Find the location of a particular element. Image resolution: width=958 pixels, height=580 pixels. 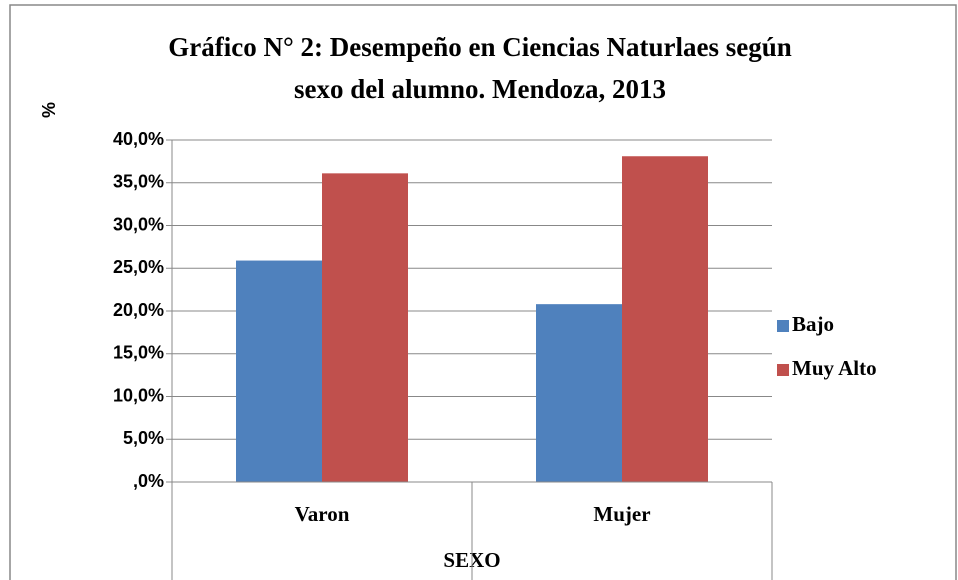

y-axis-label: % is located at coordinates (49, 110).